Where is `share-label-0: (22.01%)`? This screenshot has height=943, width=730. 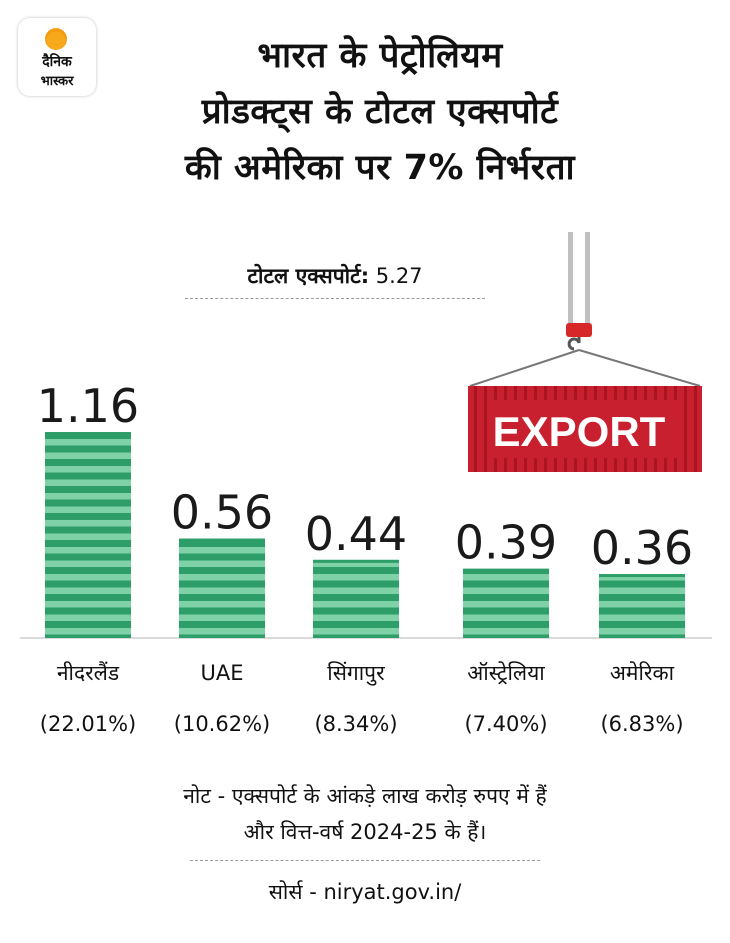 share-label-0: (22.01%) is located at coordinates (88, 724).